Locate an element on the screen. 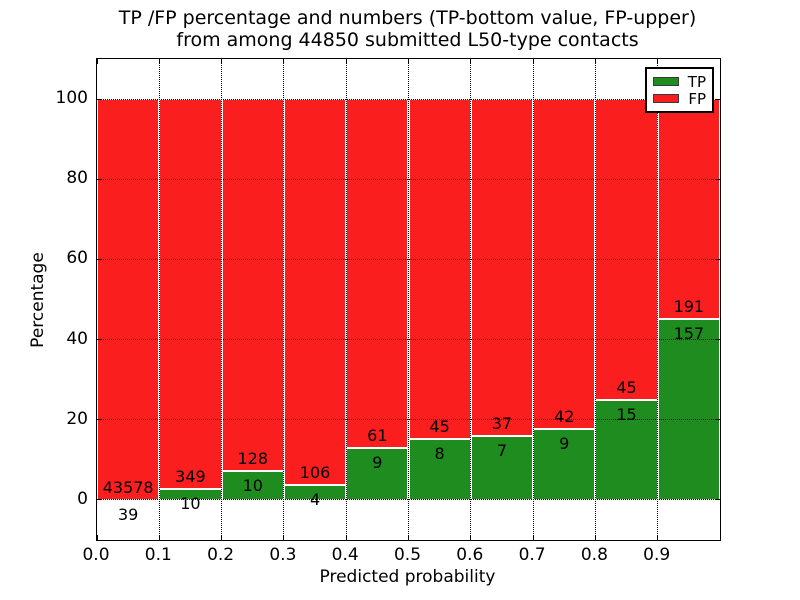 This screenshot has height=600, width=800. bar-label-fp: 37 is located at coordinates (502, 424).